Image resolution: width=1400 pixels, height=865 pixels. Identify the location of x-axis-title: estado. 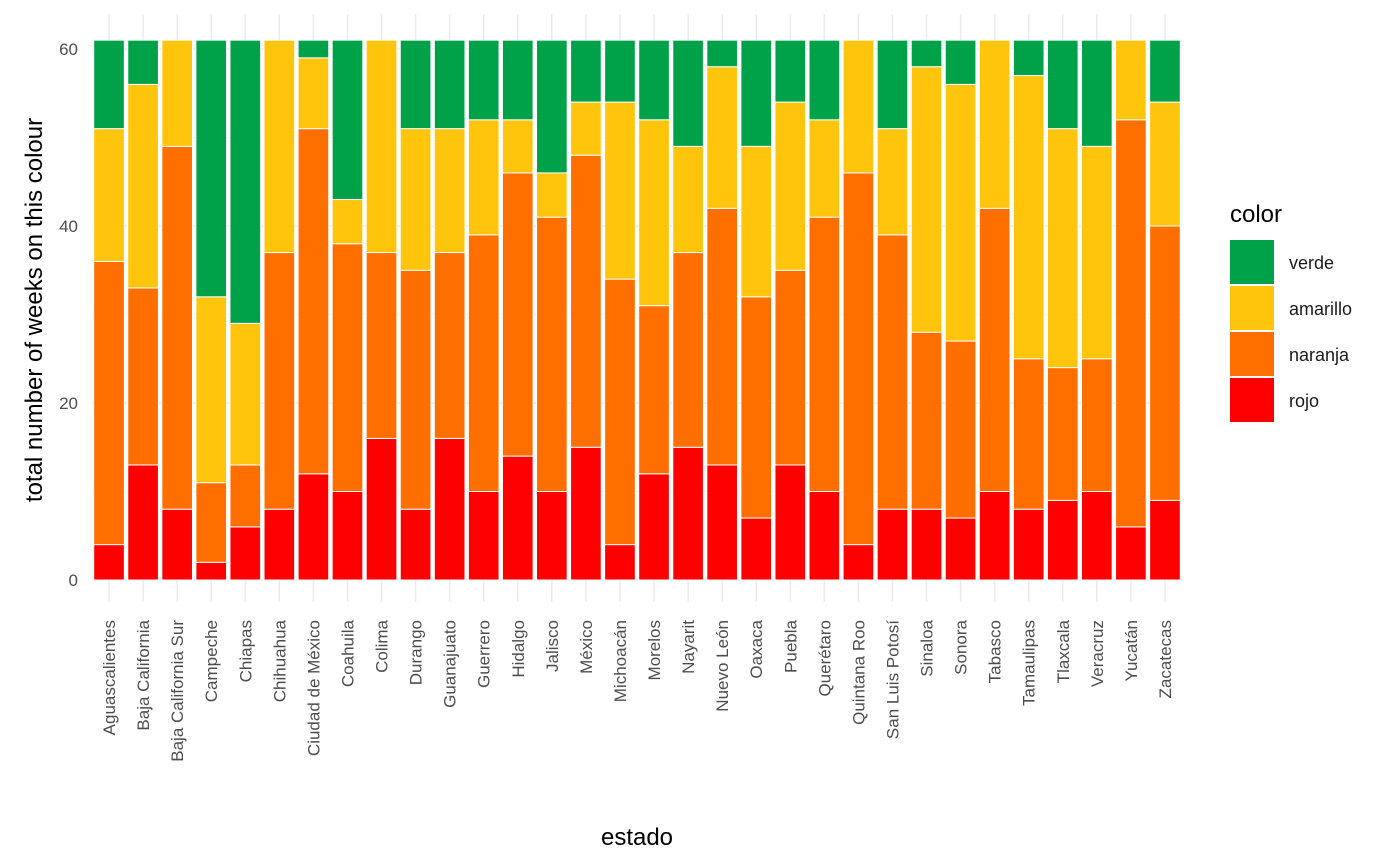
(637, 837).